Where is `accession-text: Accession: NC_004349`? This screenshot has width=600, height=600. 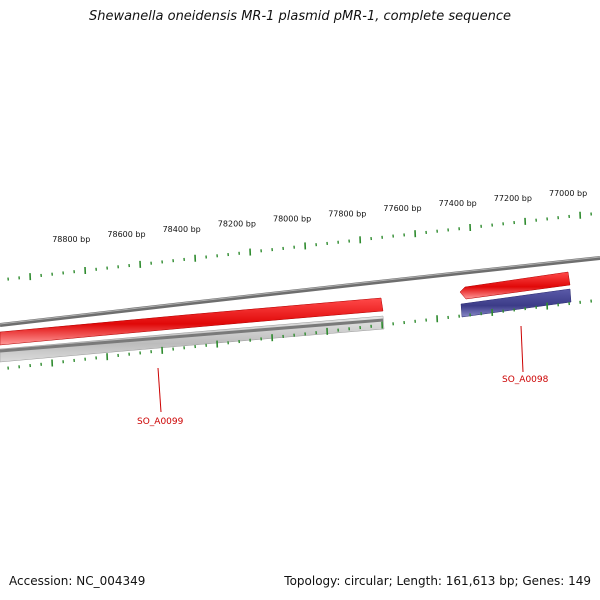
accession-text: Accession: NC_004349 is located at coordinates (77, 581).